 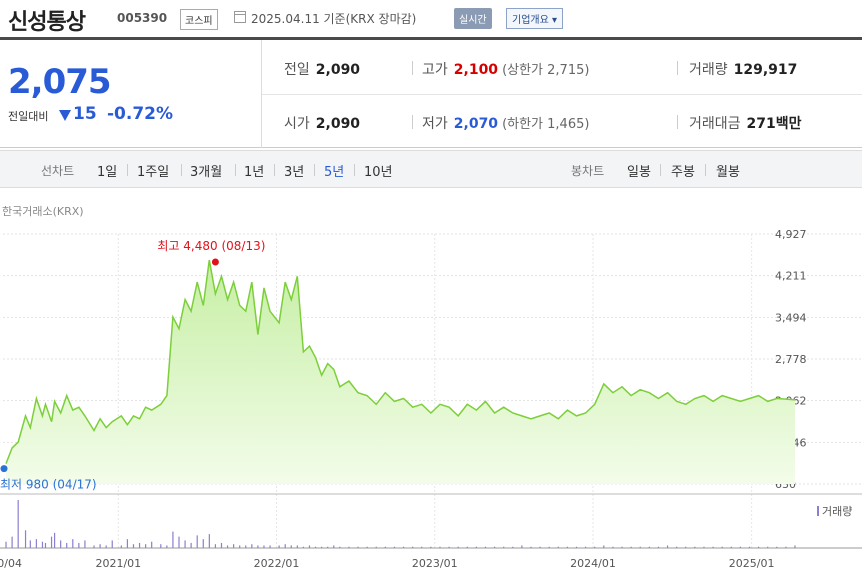 What do you see at coordinates (294, 172) in the screenshot?
I see `period-3y: 3년` at bounding box center [294, 172].